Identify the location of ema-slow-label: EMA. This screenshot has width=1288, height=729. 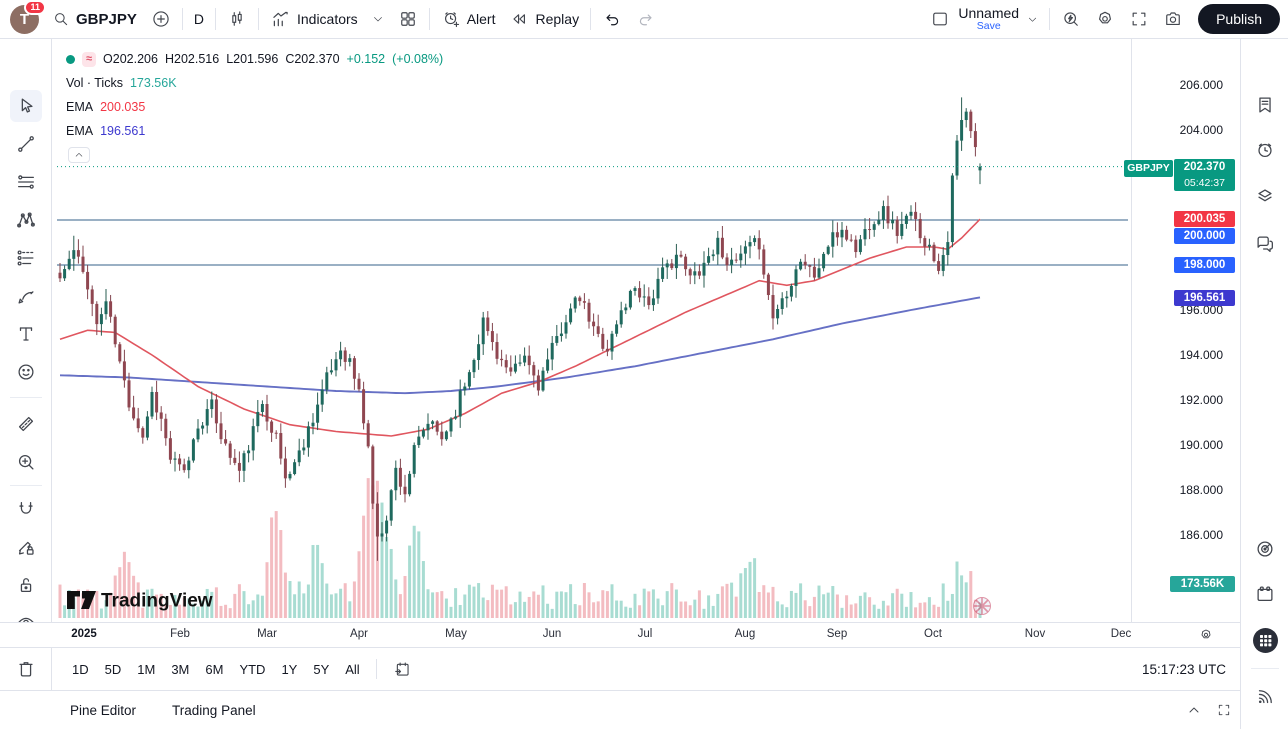
(80, 131).